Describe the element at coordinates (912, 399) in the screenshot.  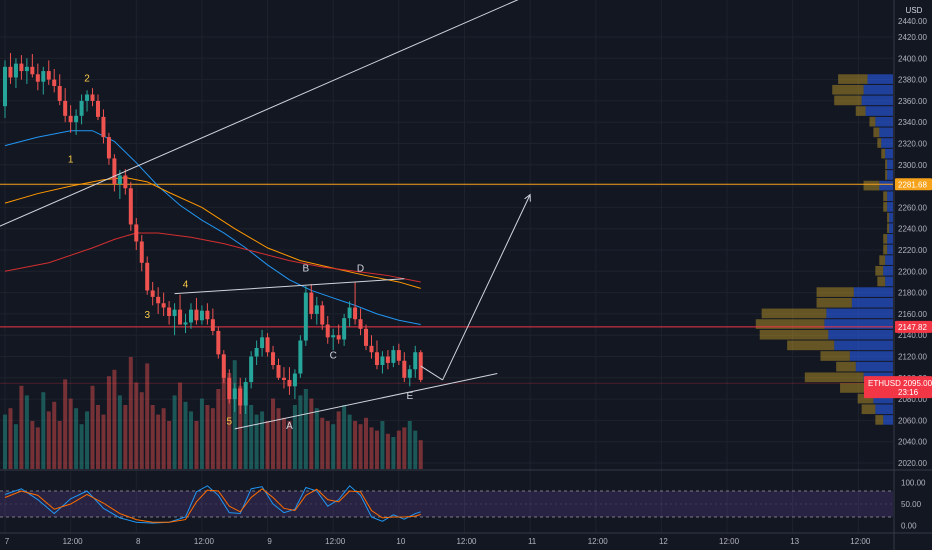
I see `price-tick-label: 2080.00` at that location.